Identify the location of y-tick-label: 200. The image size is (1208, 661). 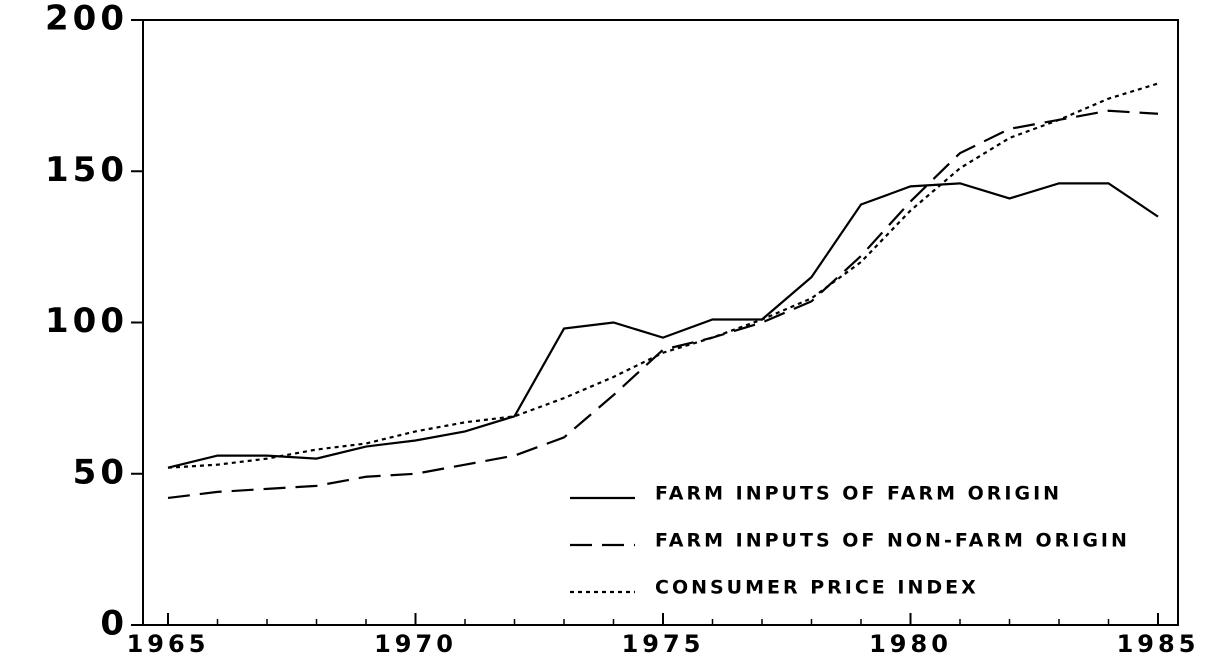
(86, 19).